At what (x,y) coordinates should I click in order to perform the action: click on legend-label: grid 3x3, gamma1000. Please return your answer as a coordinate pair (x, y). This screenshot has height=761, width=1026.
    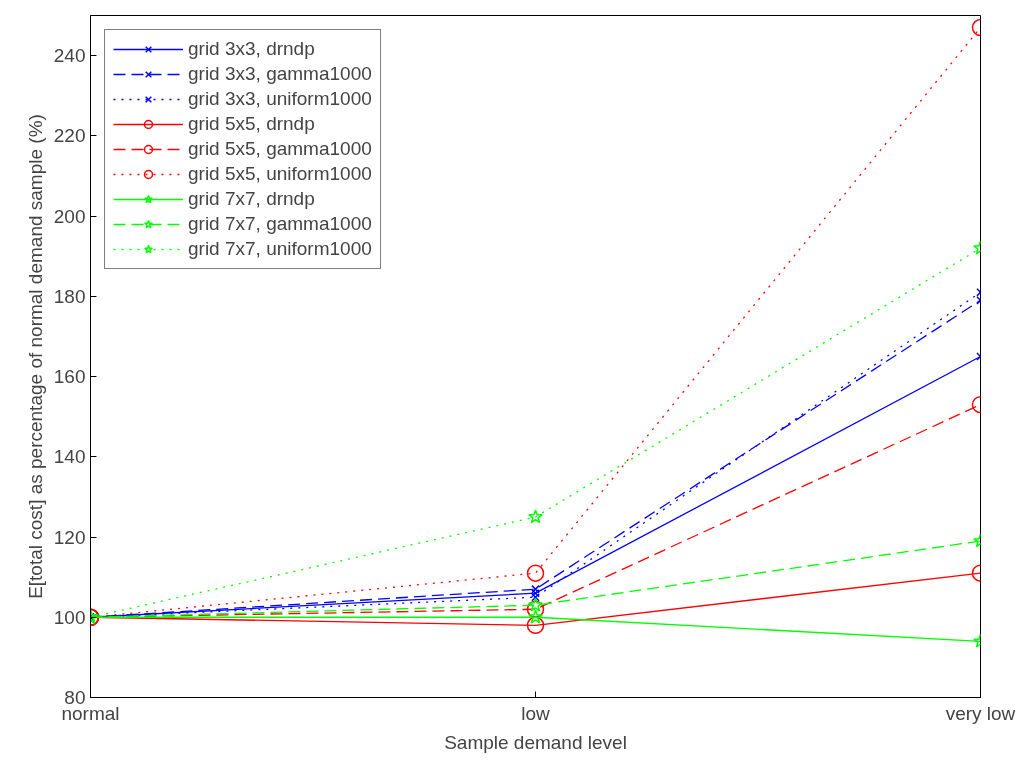
    Looking at the image, I should click on (280, 74).